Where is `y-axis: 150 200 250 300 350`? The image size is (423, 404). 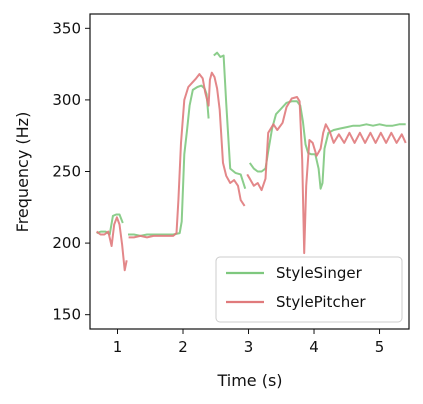
y-axis: 150 200 250 300 350 is located at coordinates (71, 171).